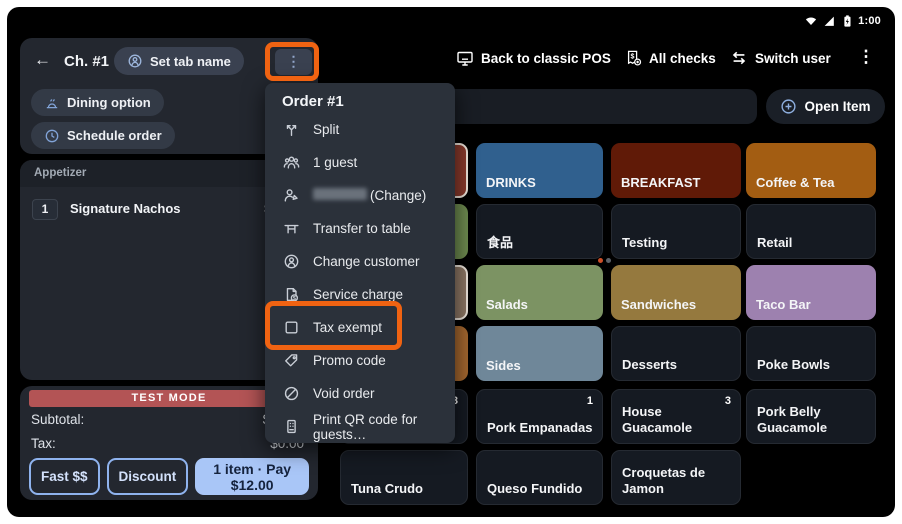 Image resolution: width=902 pixels, height=524 pixels. I want to click on wifi-icon, so click(811, 21).